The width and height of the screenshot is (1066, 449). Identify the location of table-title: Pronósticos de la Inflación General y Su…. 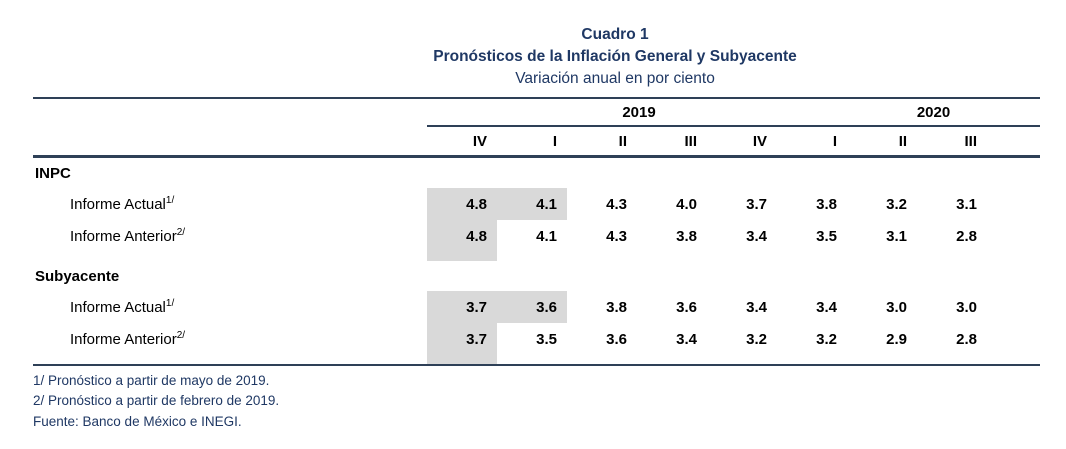
(615, 56).